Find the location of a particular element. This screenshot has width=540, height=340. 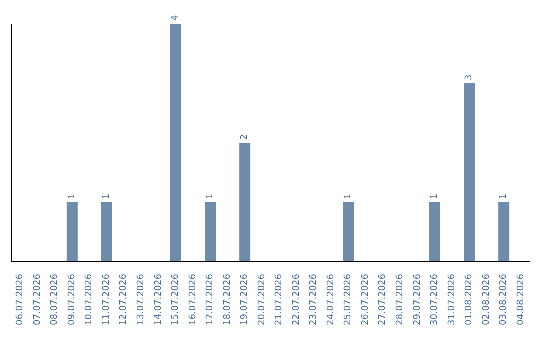

x-tick-label: 22.07.2026 is located at coordinates (297, 300).